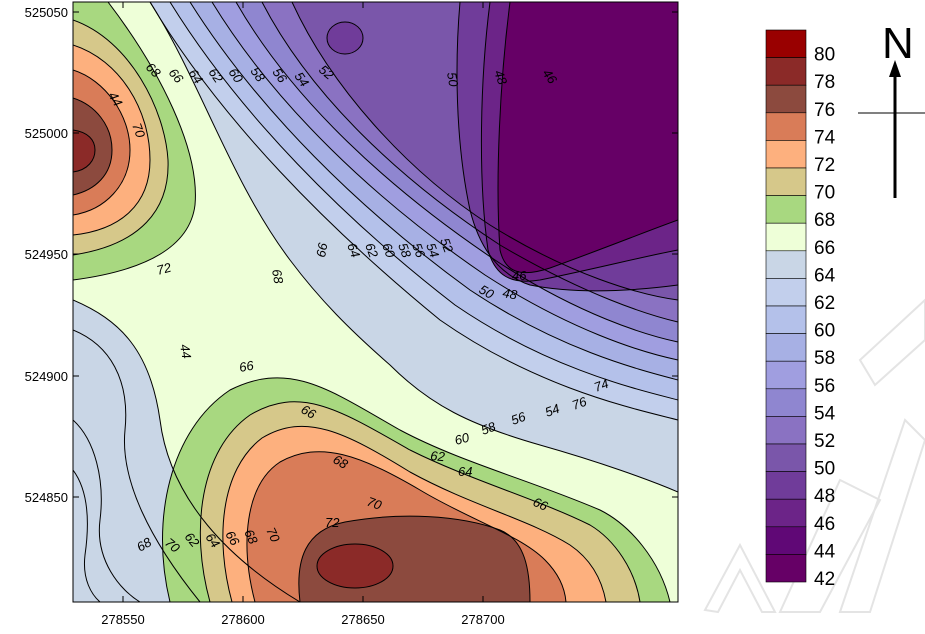 The image size is (925, 634). I want to click on band-78-left, so click(84, 151).